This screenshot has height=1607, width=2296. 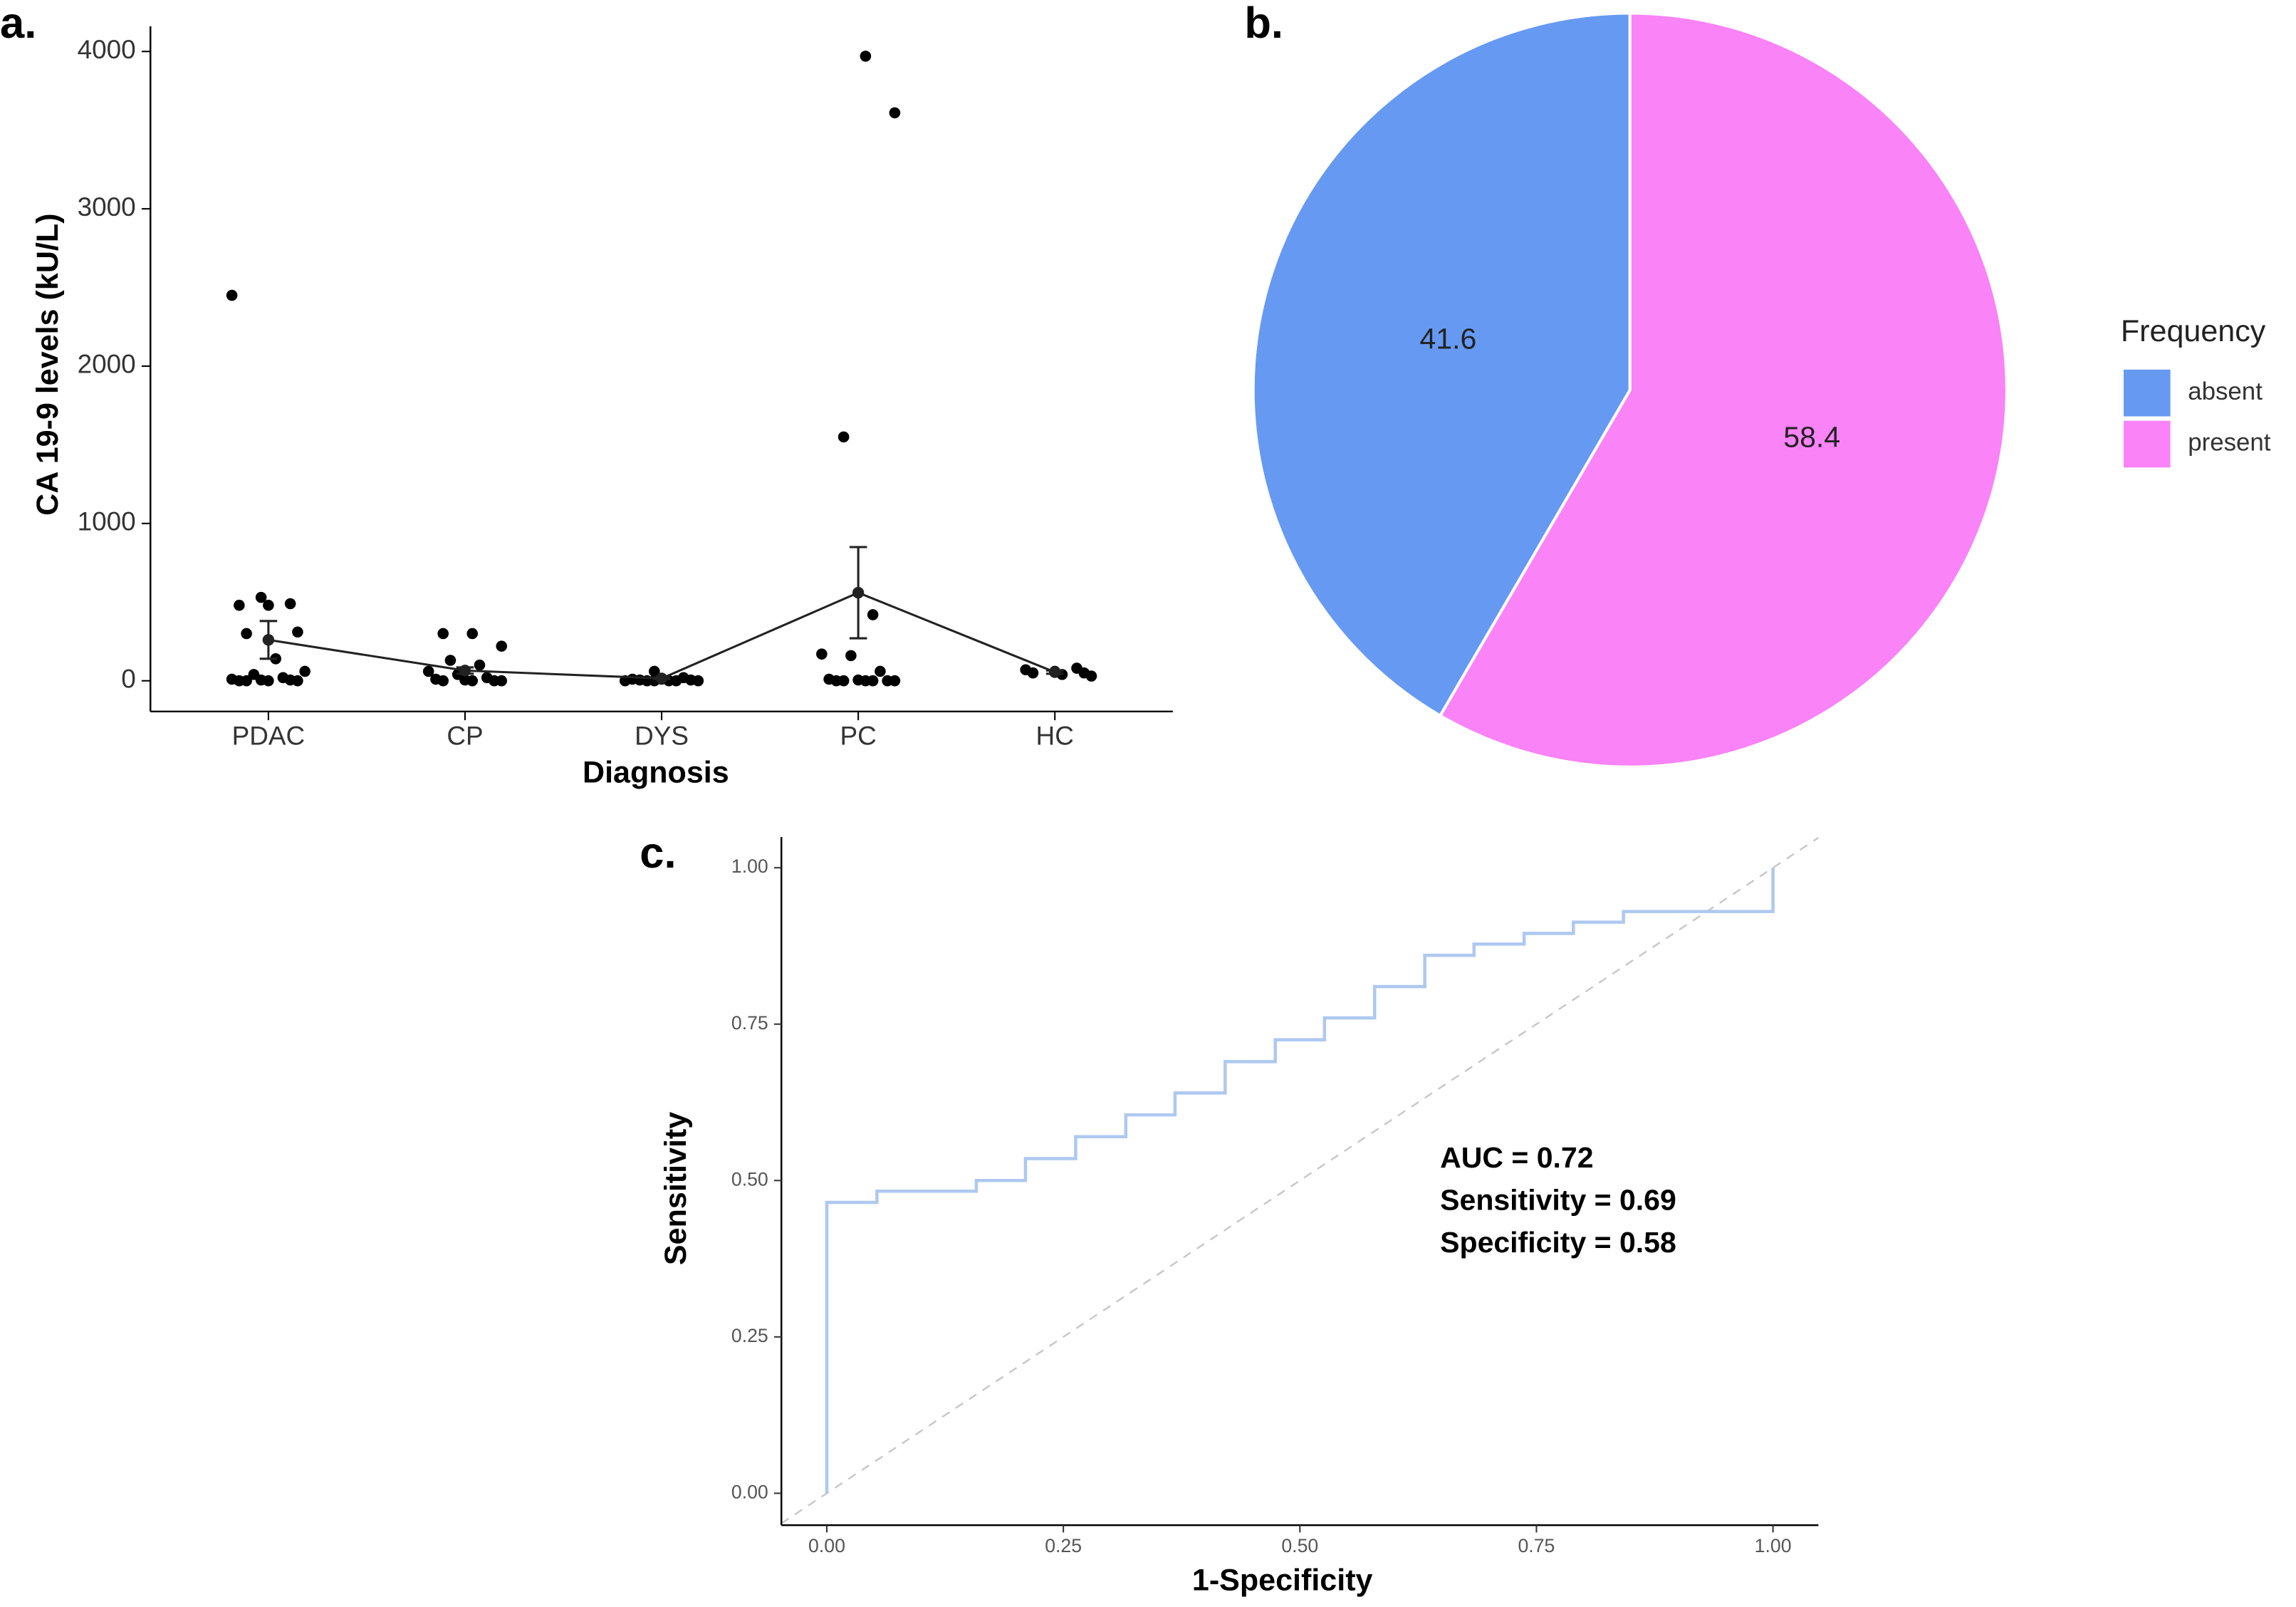 I want to click on y-tick-label: 0.75, so click(x=749, y=1023).